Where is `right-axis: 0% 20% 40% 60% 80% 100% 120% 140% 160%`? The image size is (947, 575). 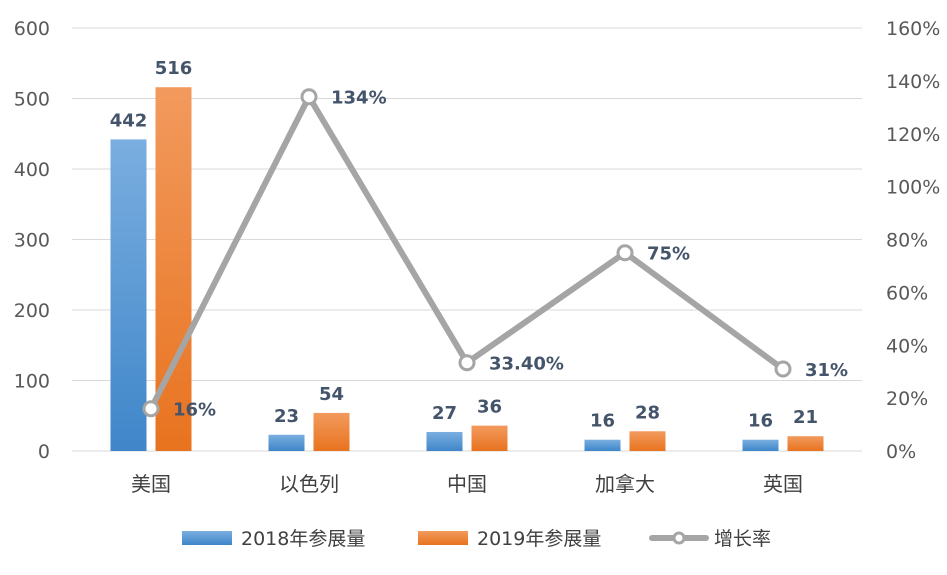 right-axis: 0% 20% 40% 60% 80% 100% 120% 140% 160% is located at coordinates (913, 240).